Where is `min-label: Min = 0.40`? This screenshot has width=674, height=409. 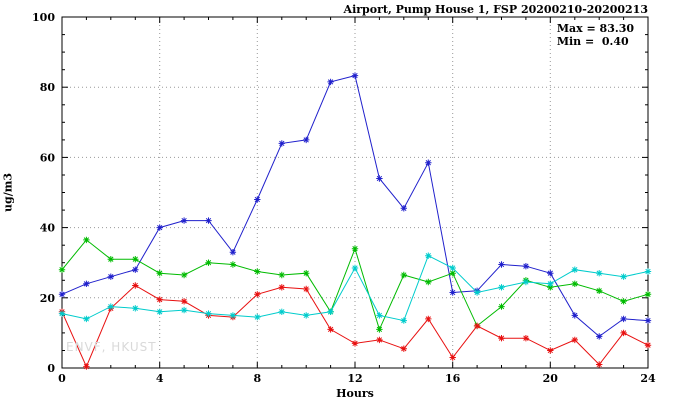 min-label: Min = 0.40 is located at coordinates (592, 41).